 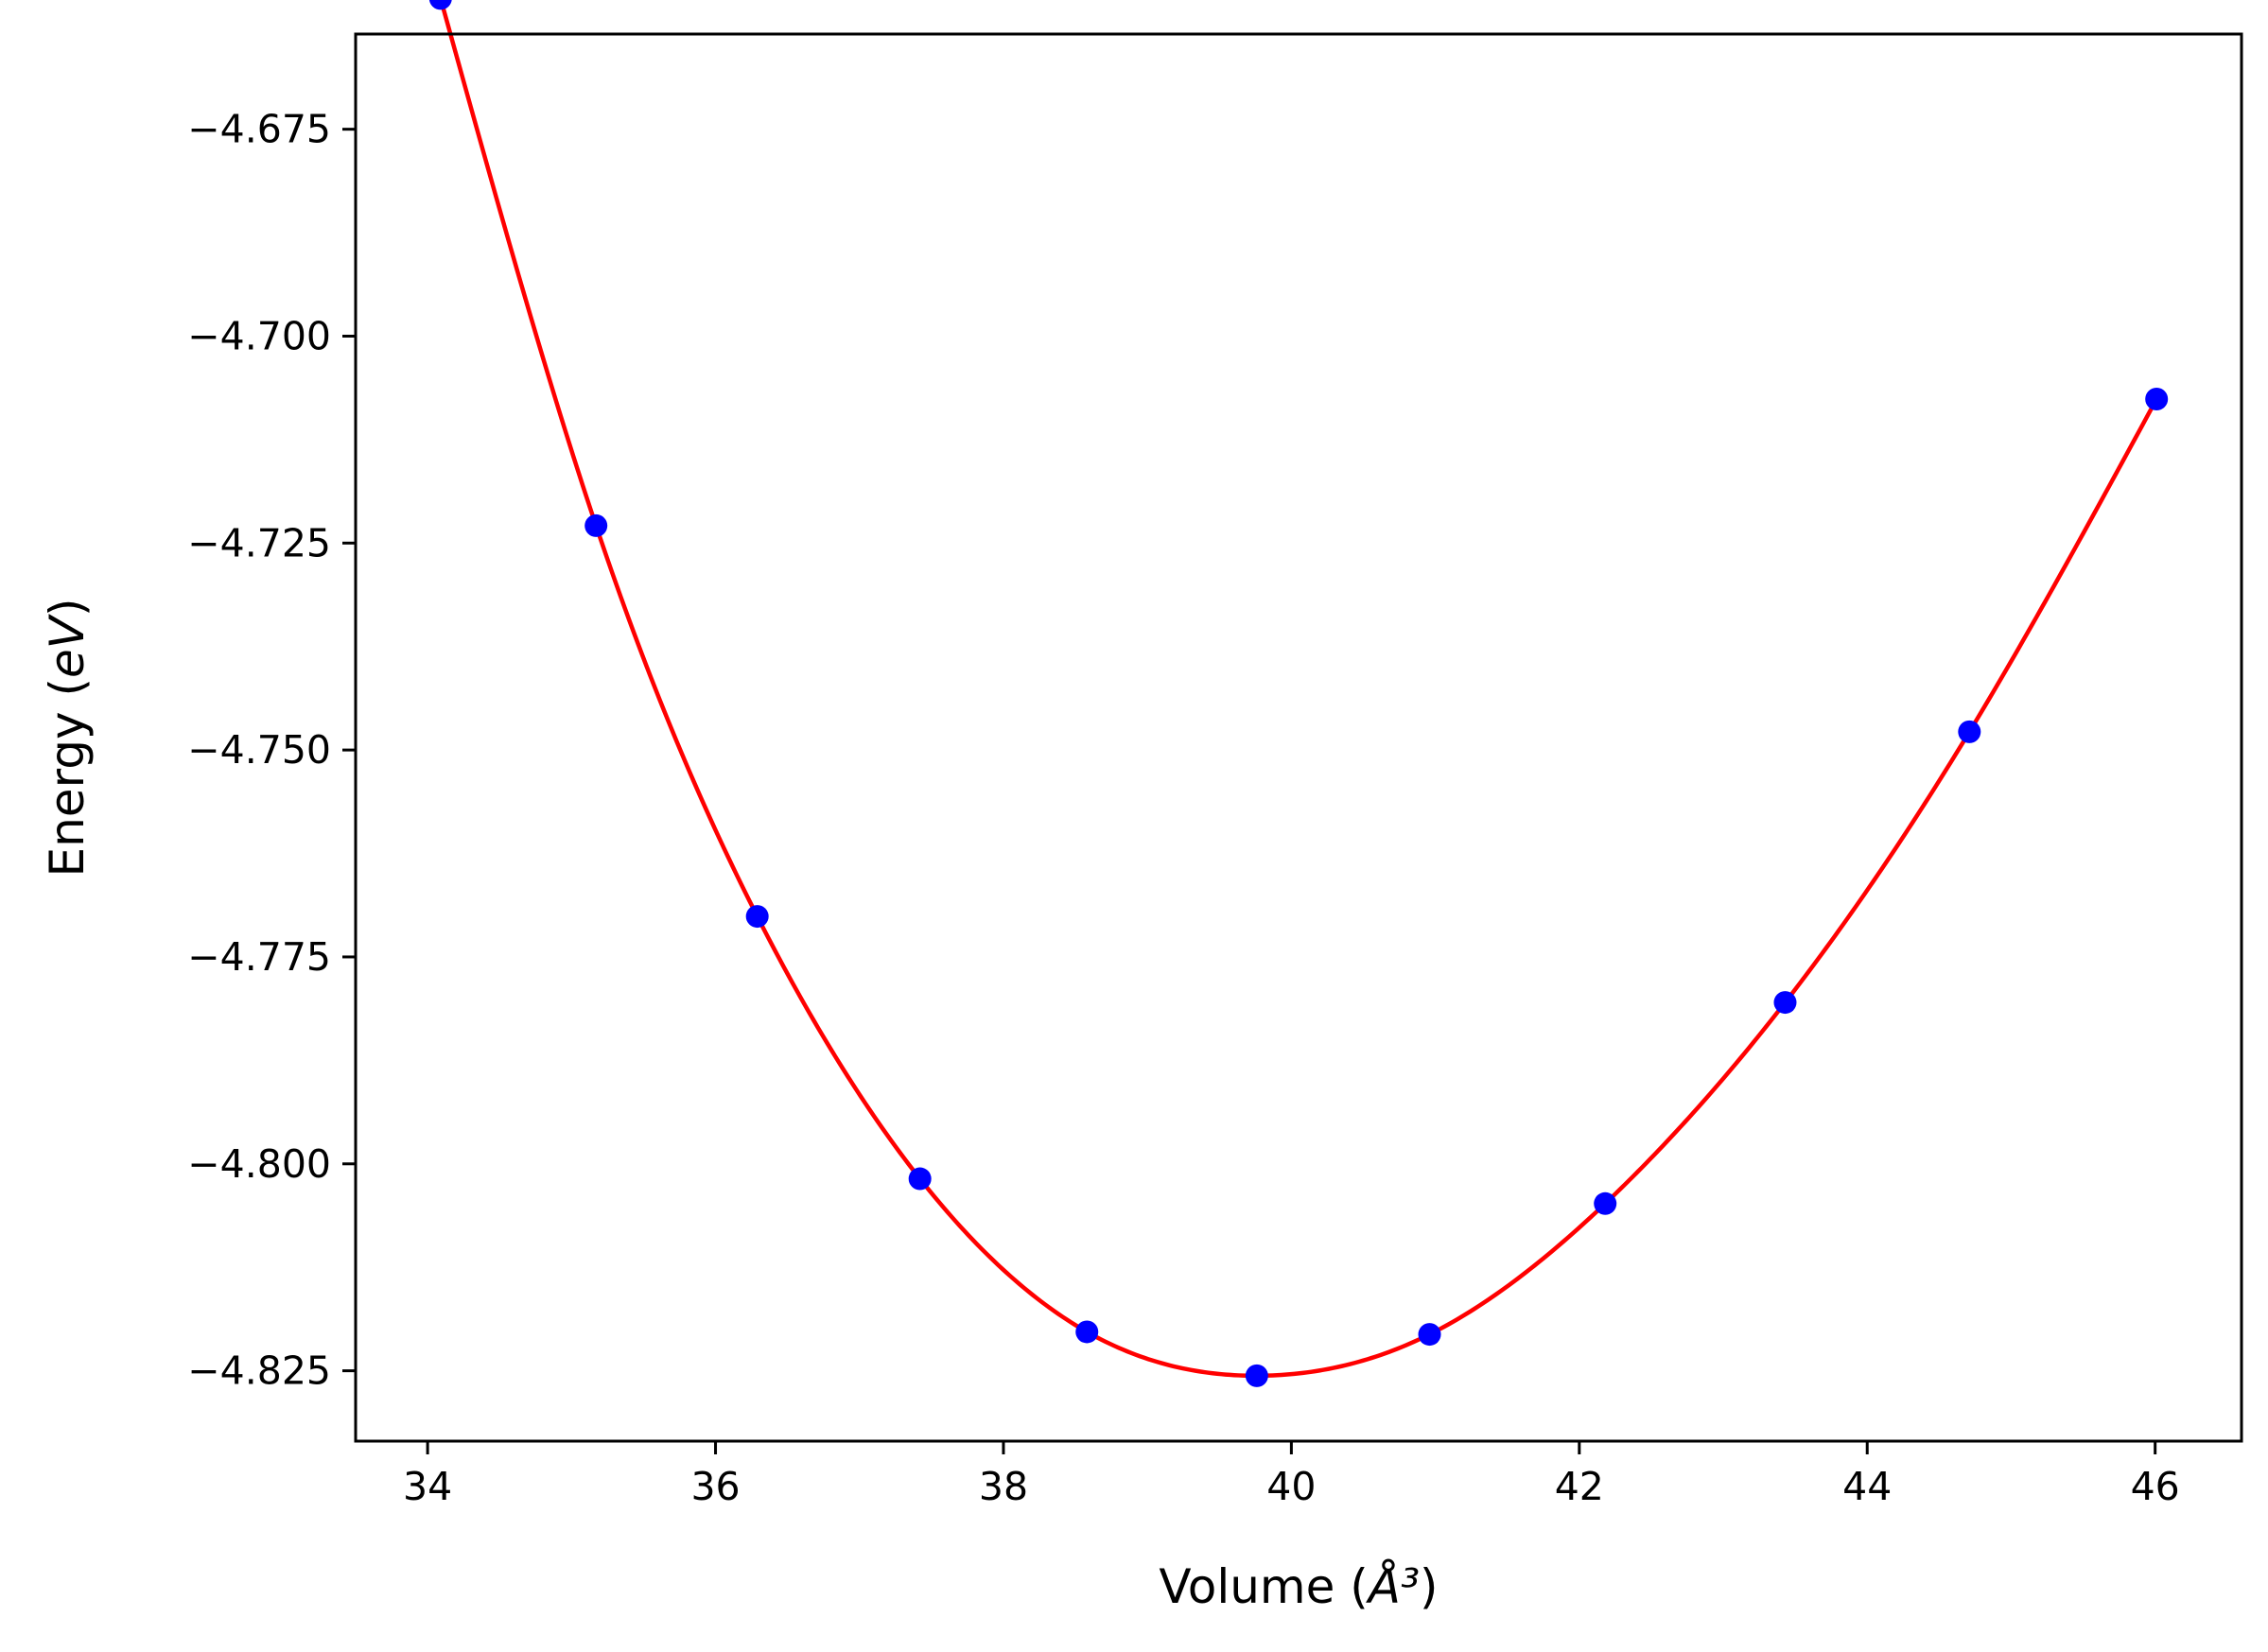 I want to click on x-tick-label: 38, so click(x=1003, y=1487).